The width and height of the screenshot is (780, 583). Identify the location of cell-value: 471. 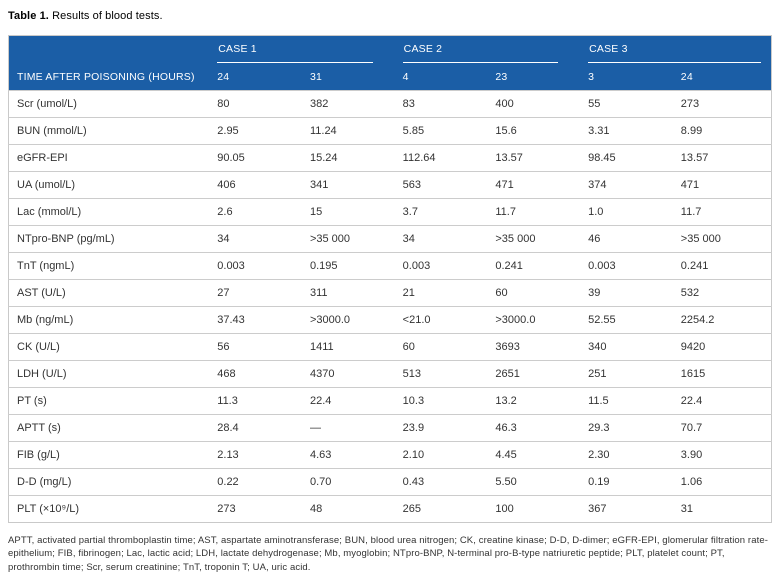
(540, 185).